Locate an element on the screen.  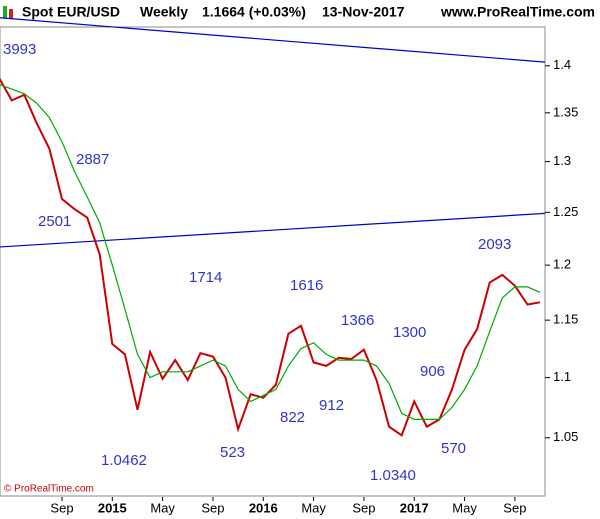
period: Weekly is located at coordinates (164, 12).